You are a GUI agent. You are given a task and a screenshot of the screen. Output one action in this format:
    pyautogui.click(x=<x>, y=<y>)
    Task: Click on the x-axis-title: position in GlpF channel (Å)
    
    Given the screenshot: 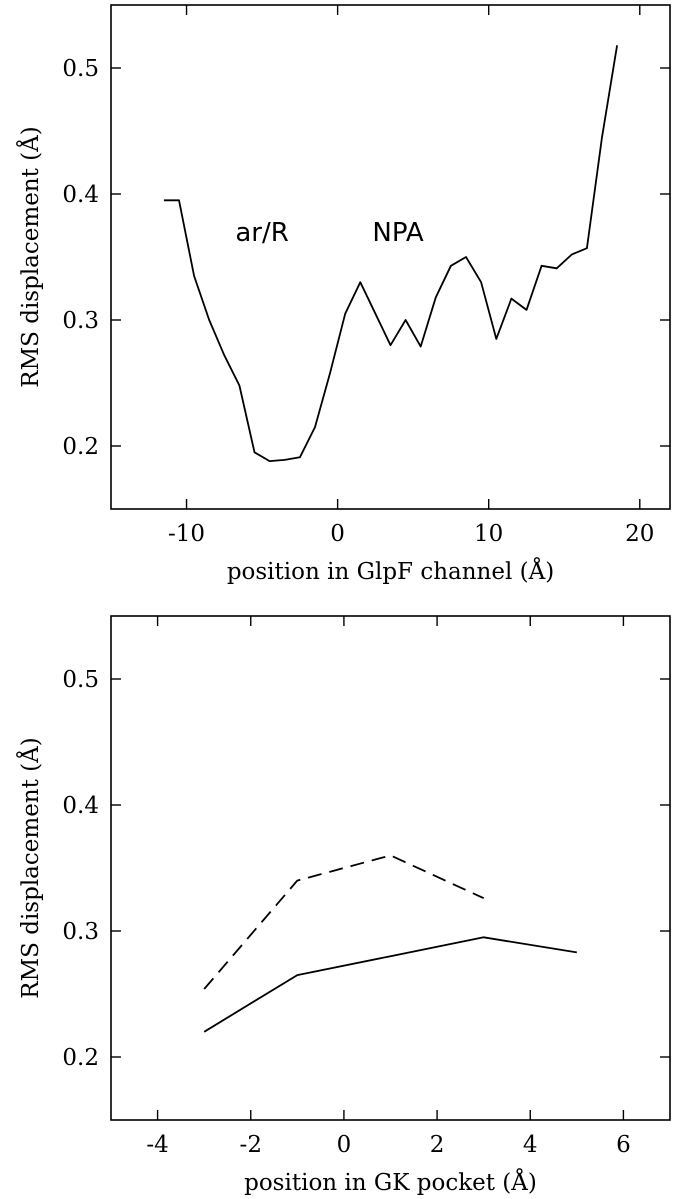 What is the action you would take?
    pyautogui.click(x=390, y=571)
    